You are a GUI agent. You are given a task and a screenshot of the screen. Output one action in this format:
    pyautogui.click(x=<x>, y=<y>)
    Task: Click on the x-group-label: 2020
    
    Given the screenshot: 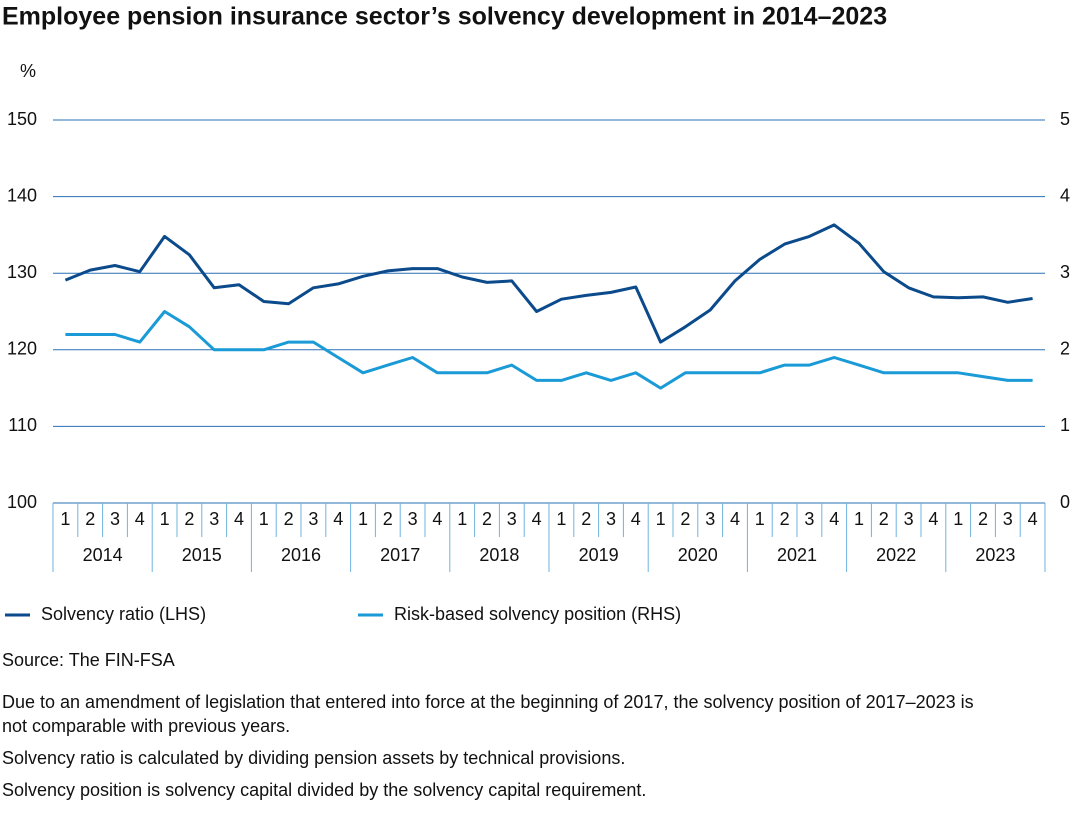 What is the action you would take?
    pyautogui.click(x=698, y=555)
    